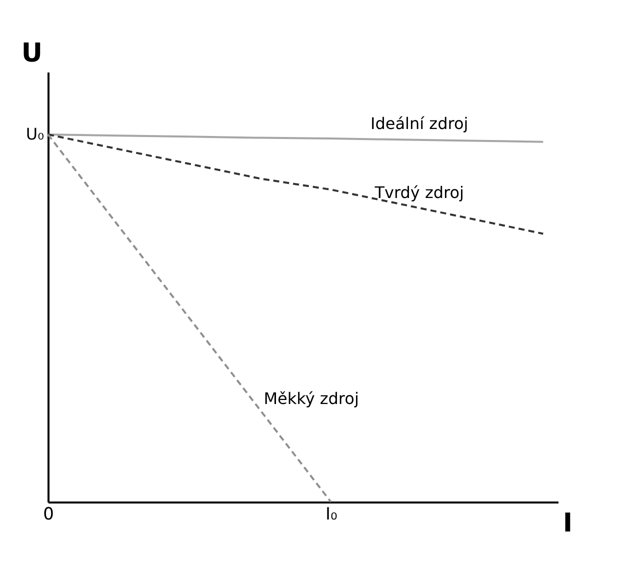 The height and width of the screenshot is (561, 637). I want to click on x-tick-label: 0, so click(48, 514).